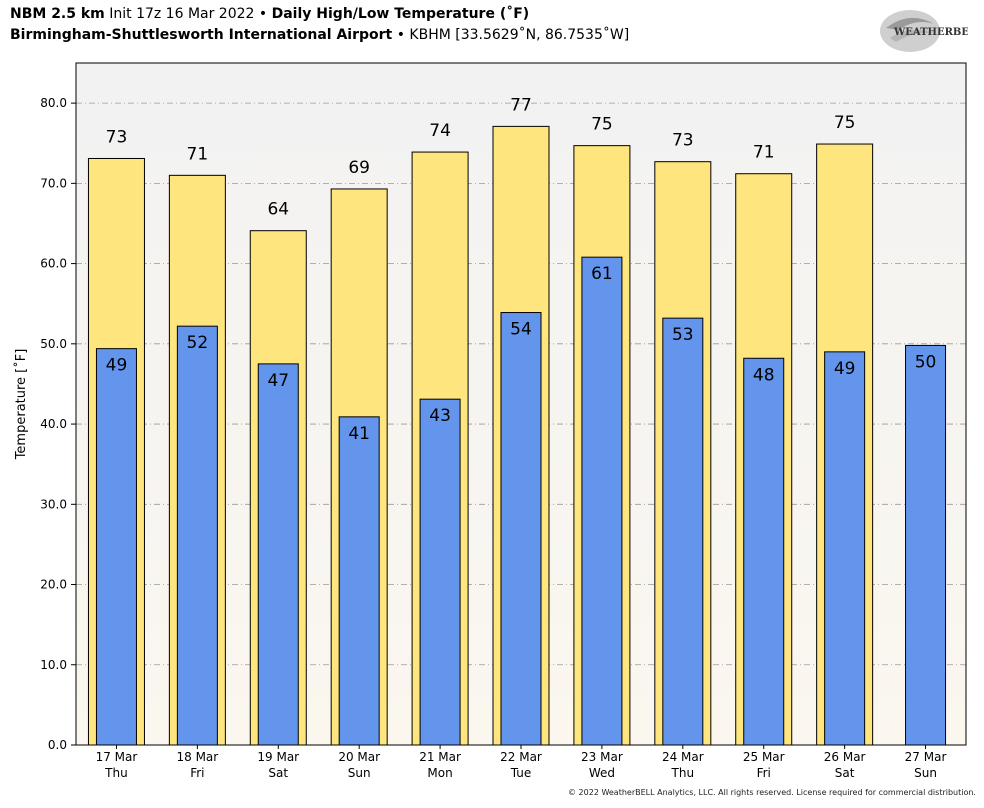  Describe the element at coordinates (400, 14) in the screenshot. I see `product-name: Daily High/Low Temperature (˚F)` at that location.